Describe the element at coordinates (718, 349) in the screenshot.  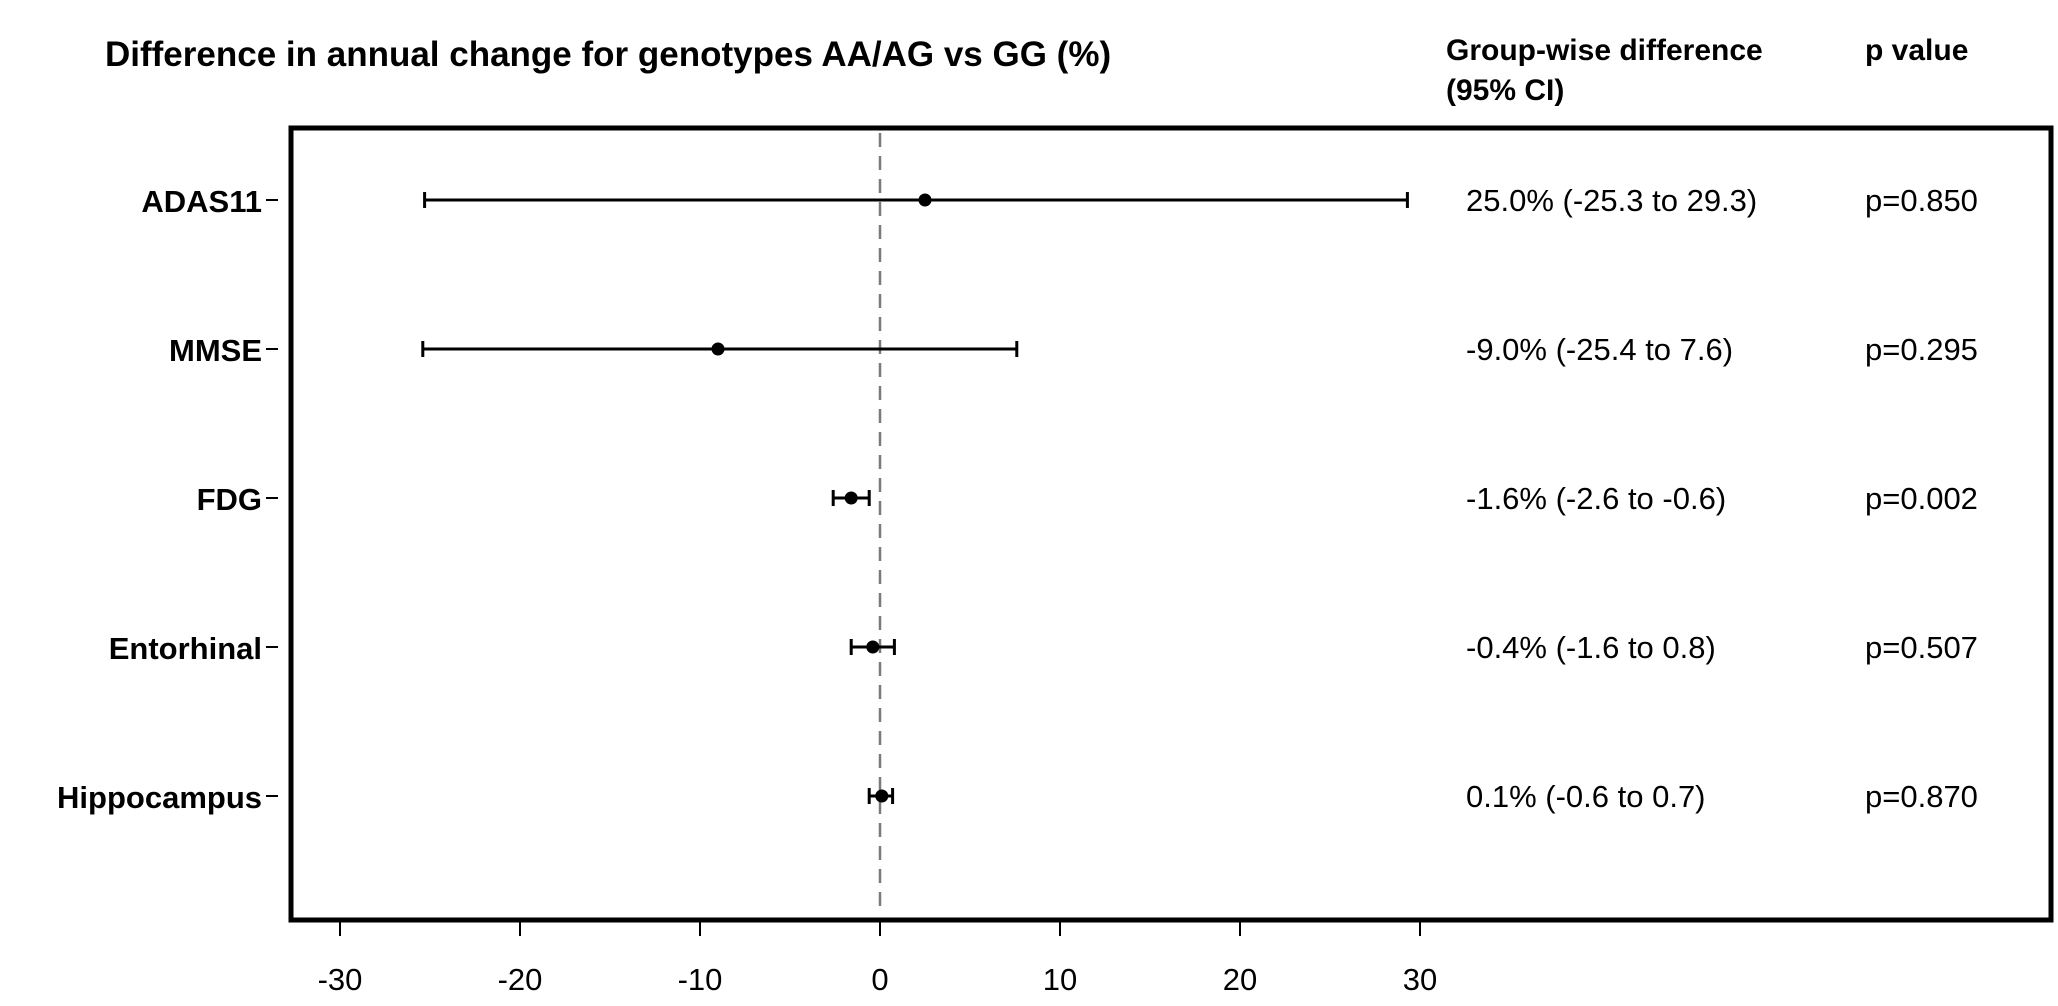
I see `point-estimate-mmse` at that location.